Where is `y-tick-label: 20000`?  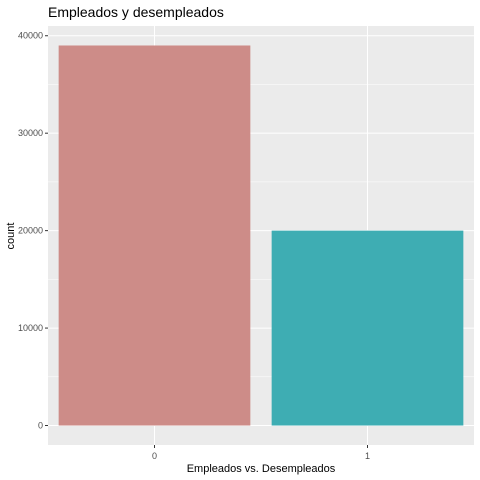 y-tick-label: 20000 is located at coordinates (30, 231).